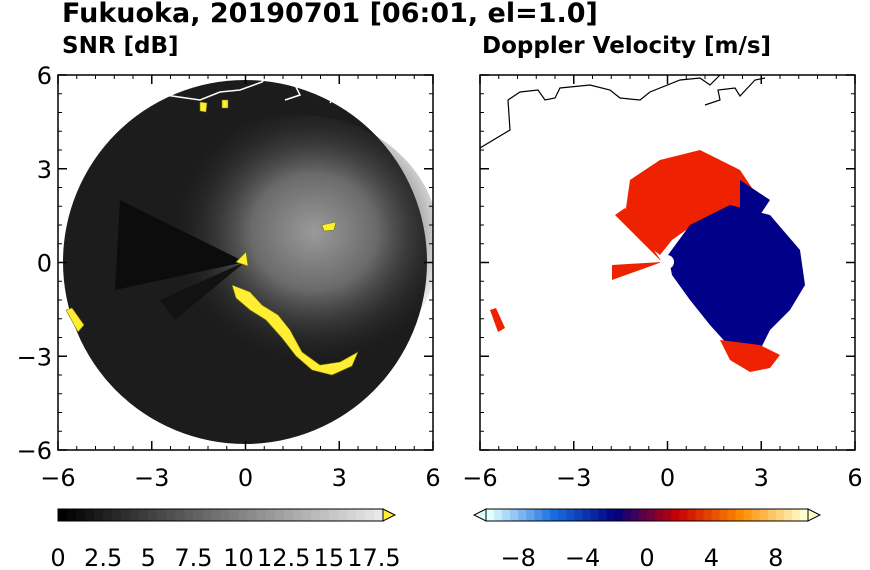 This screenshot has width=870, height=570. Describe the element at coordinates (193, 557) in the screenshot. I see `snr-colorbar-tick-label: 7.5` at that location.